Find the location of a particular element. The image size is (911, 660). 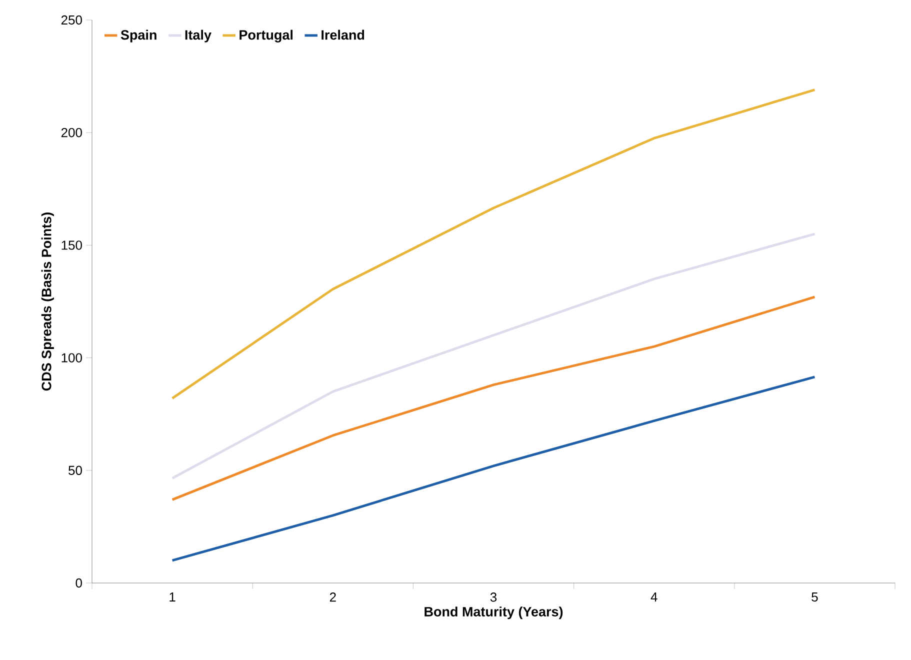

x-tick-label: 1 is located at coordinates (173, 597).